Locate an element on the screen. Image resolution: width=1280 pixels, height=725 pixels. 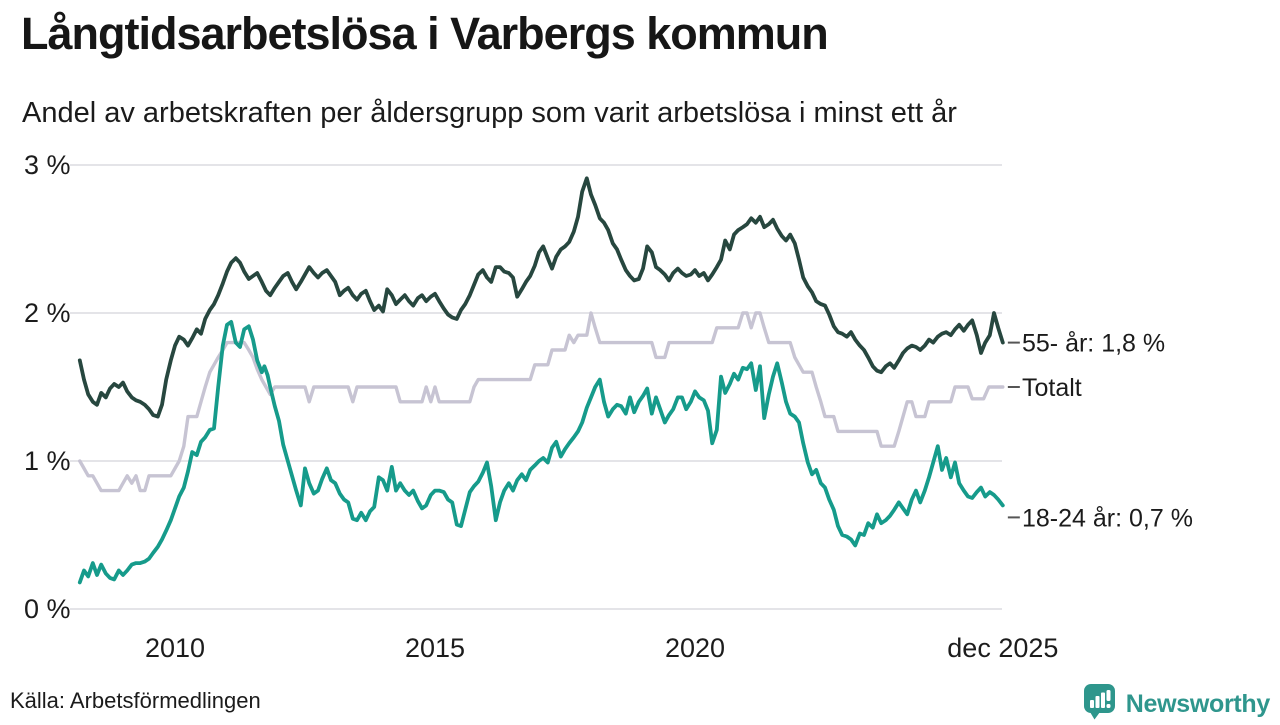
series-end-label-totalt: Totalt is located at coordinates (1052, 388).